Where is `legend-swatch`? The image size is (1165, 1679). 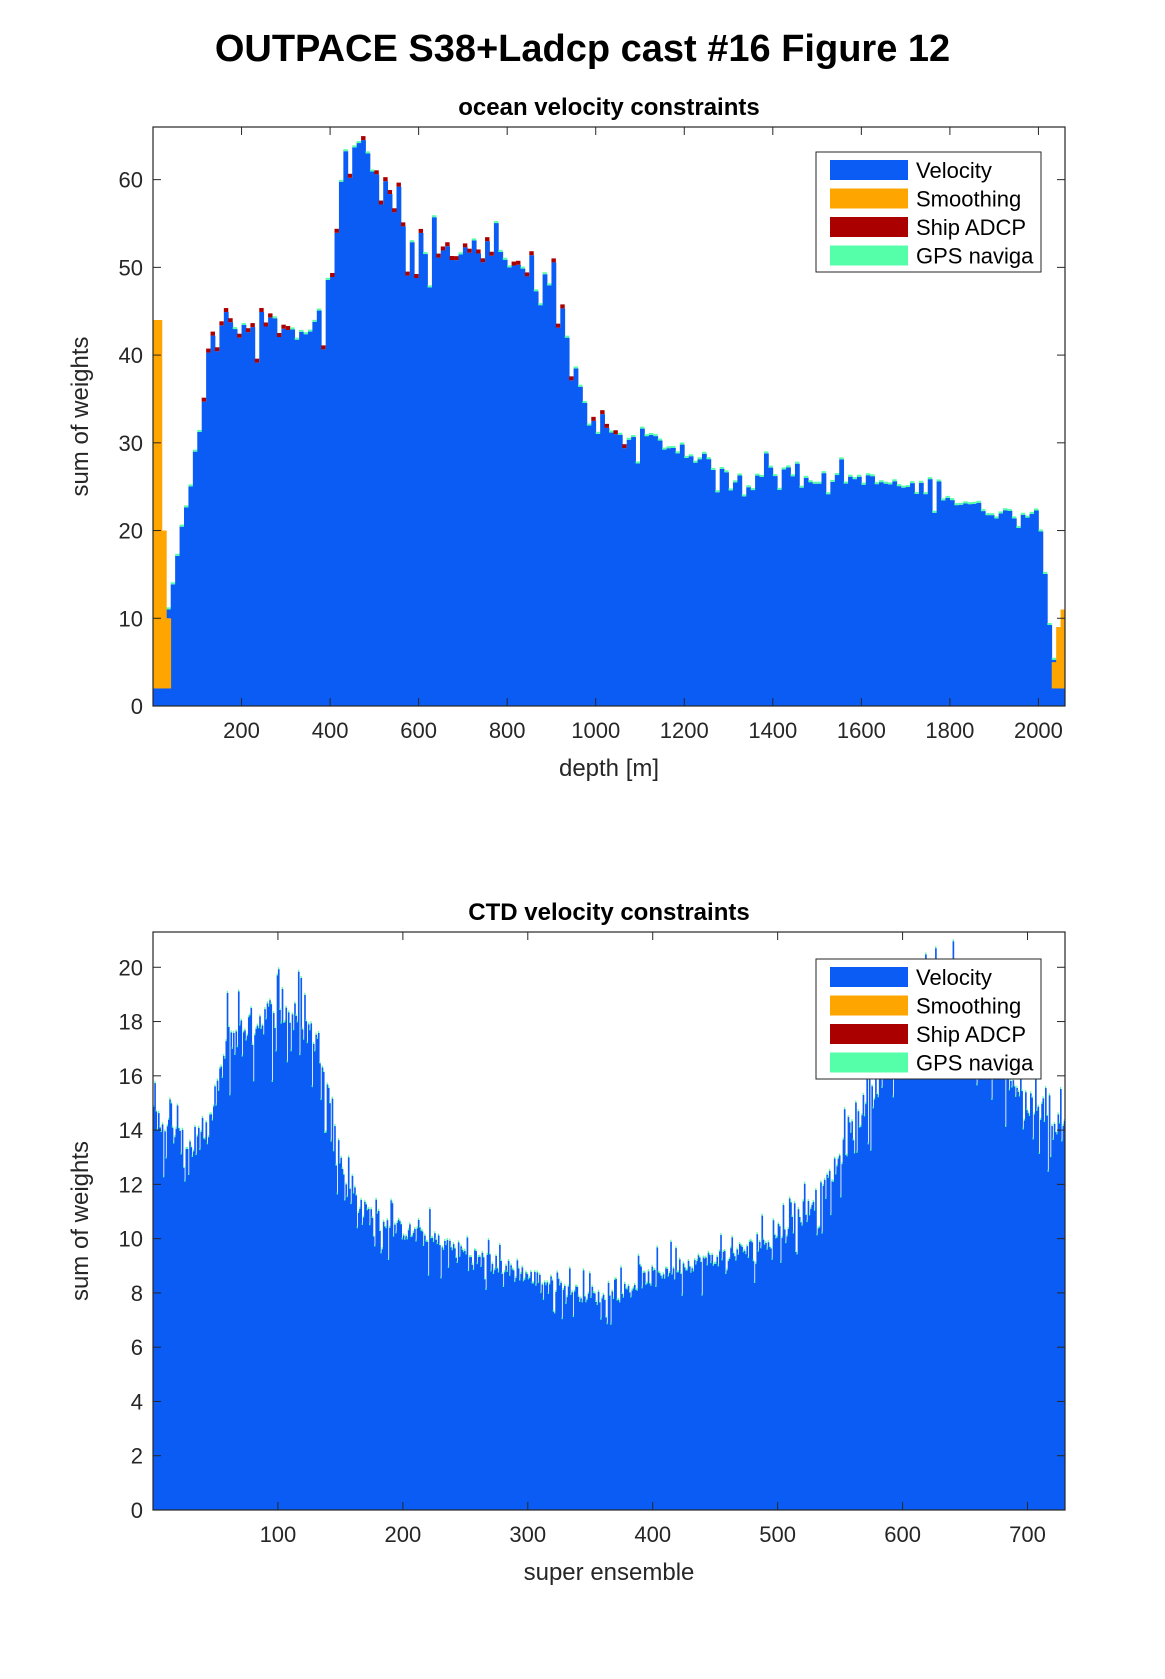
legend-swatch is located at coordinates (869, 255).